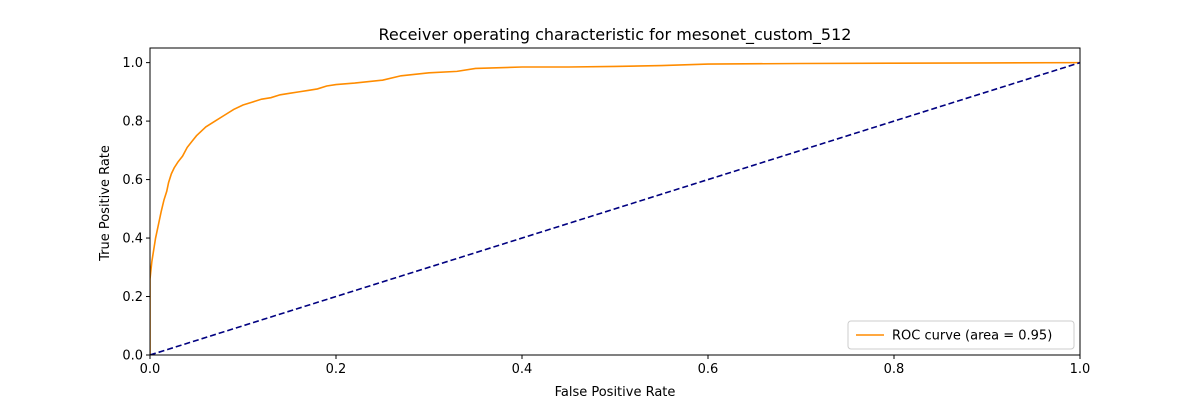 This screenshot has width=1200, height=400. I want to click on x-tick-label: 0.6, so click(708, 369).